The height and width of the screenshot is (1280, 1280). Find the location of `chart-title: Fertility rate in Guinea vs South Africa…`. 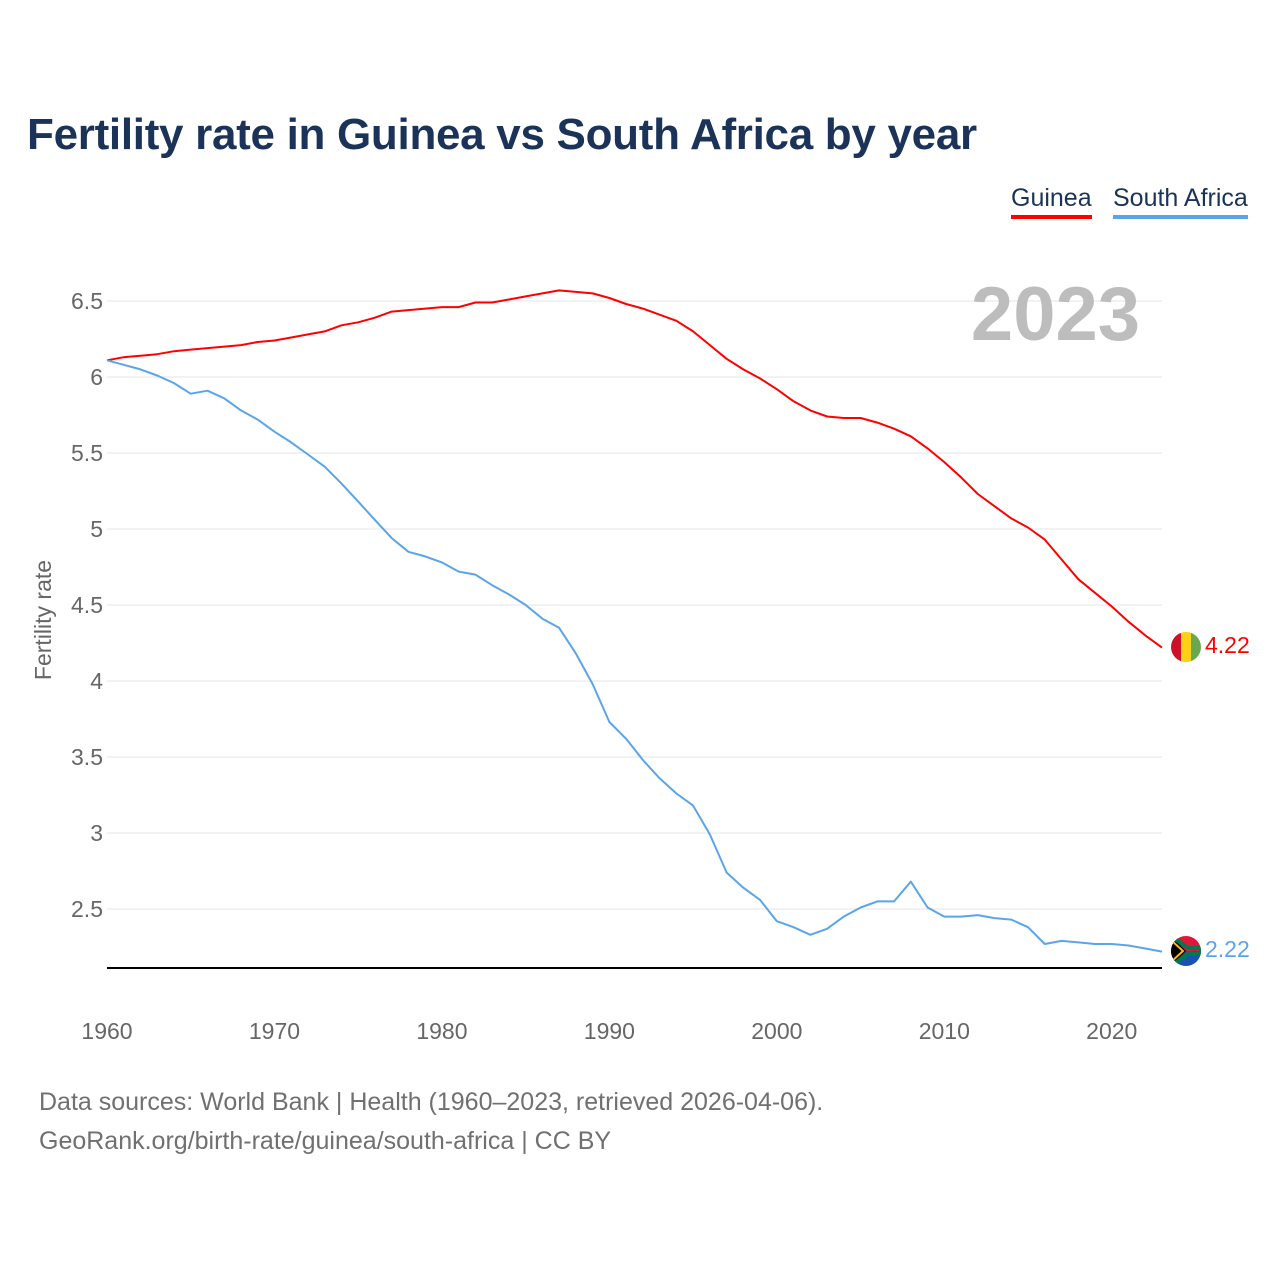

chart-title: Fertility rate in Guinea vs South Africa… is located at coordinates (502, 134).